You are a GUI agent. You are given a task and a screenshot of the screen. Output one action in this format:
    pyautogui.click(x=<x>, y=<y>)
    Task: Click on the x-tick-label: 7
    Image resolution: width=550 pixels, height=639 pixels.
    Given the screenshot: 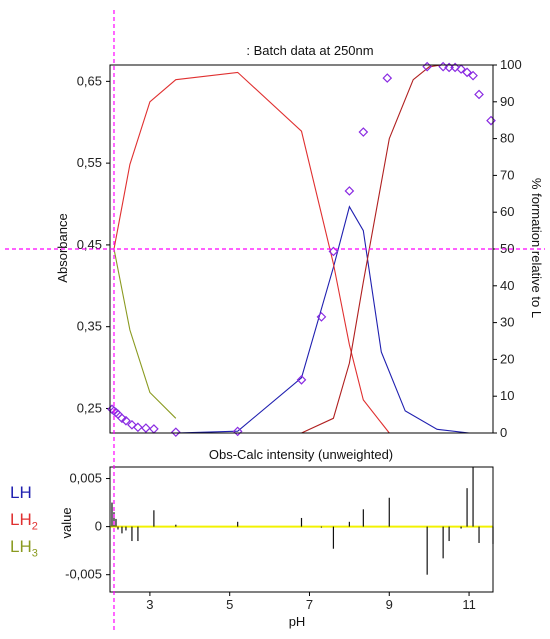 What is the action you would take?
    pyautogui.click(x=309, y=604)
    